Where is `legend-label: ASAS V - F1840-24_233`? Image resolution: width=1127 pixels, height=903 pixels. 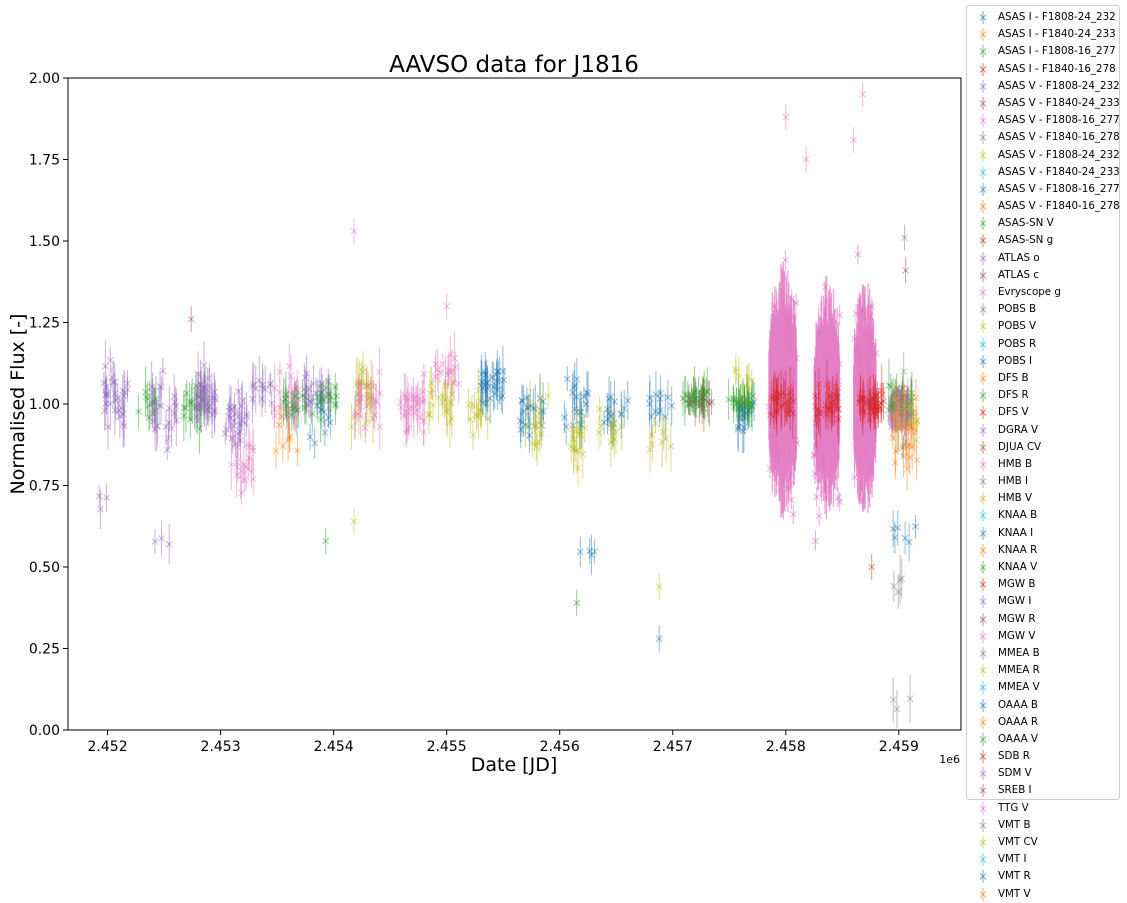 legend-label: ASAS V - F1840-24_233 is located at coordinates (1059, 102).